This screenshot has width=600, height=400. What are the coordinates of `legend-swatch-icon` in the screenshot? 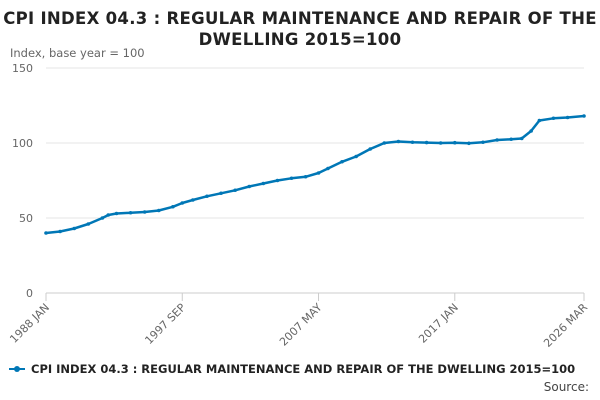 It's located at (17, 369).